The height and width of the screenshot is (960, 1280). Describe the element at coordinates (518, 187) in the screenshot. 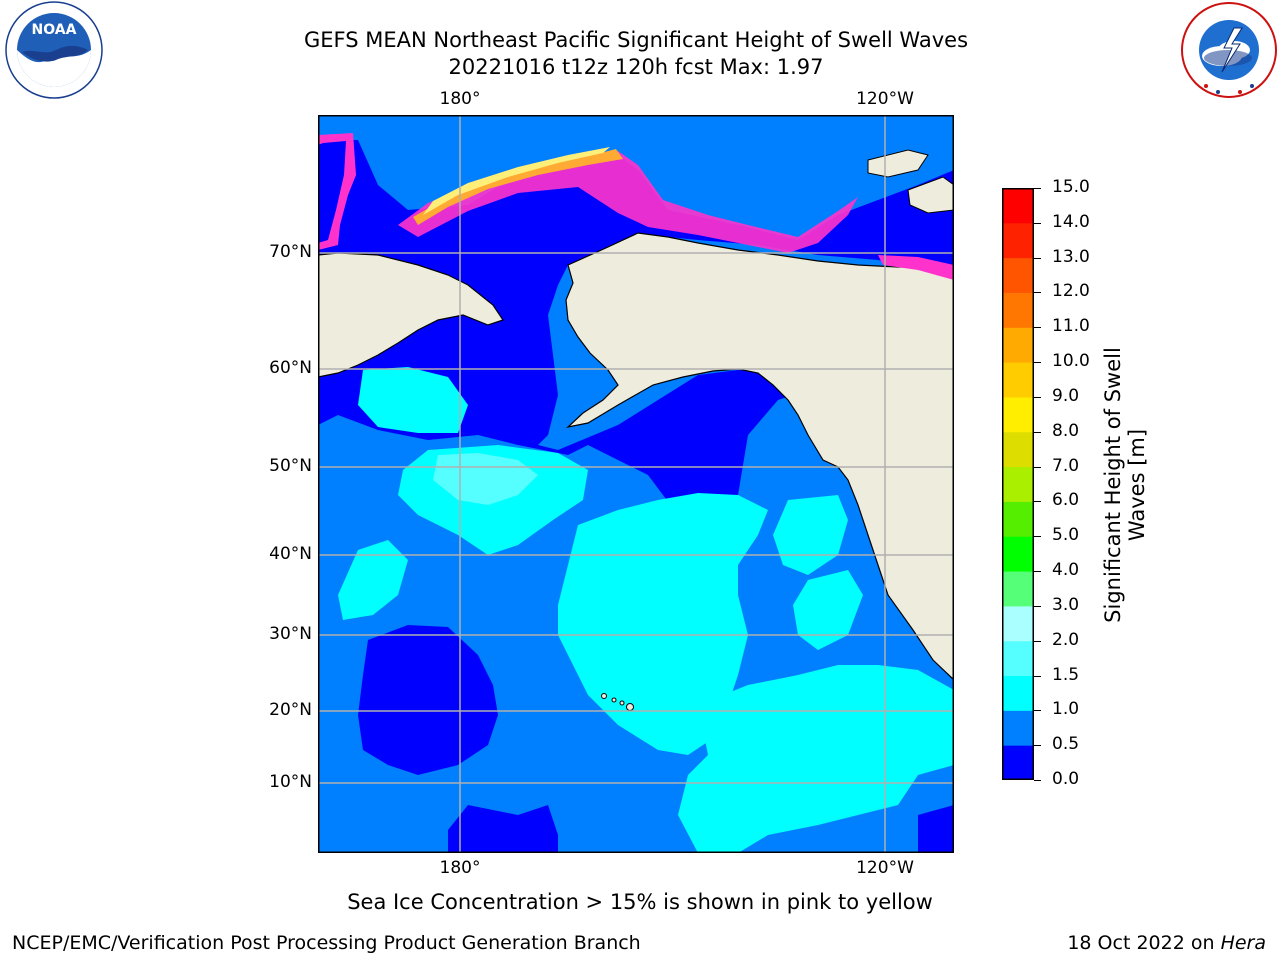

I see `sea-ice-arctic-orange` at that location.